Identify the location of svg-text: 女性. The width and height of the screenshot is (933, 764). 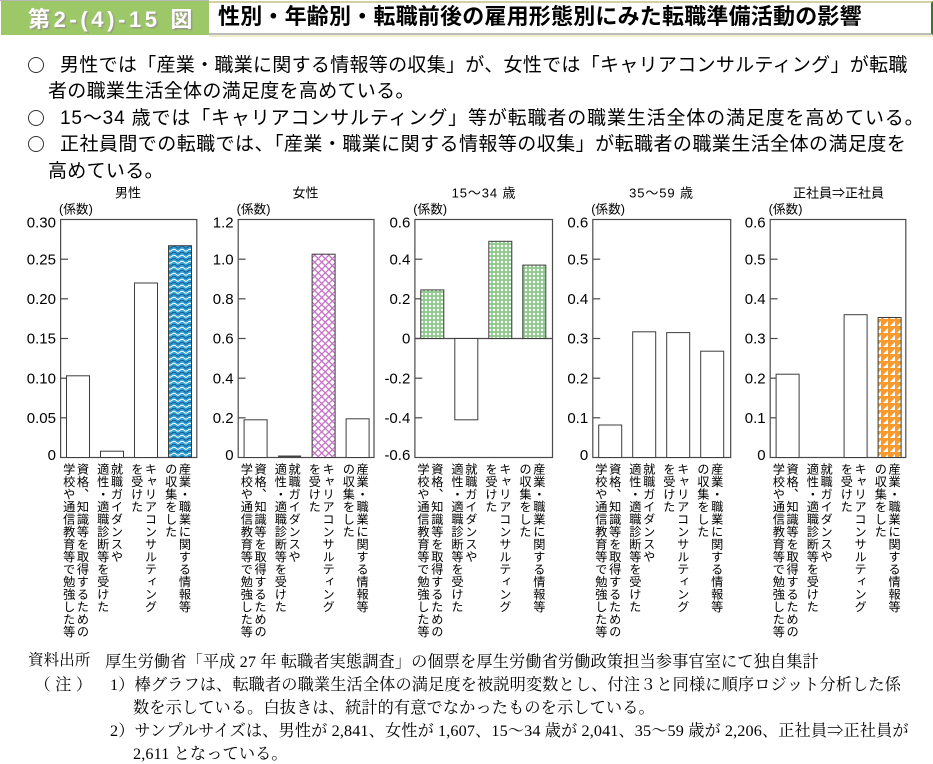
(305, 192).